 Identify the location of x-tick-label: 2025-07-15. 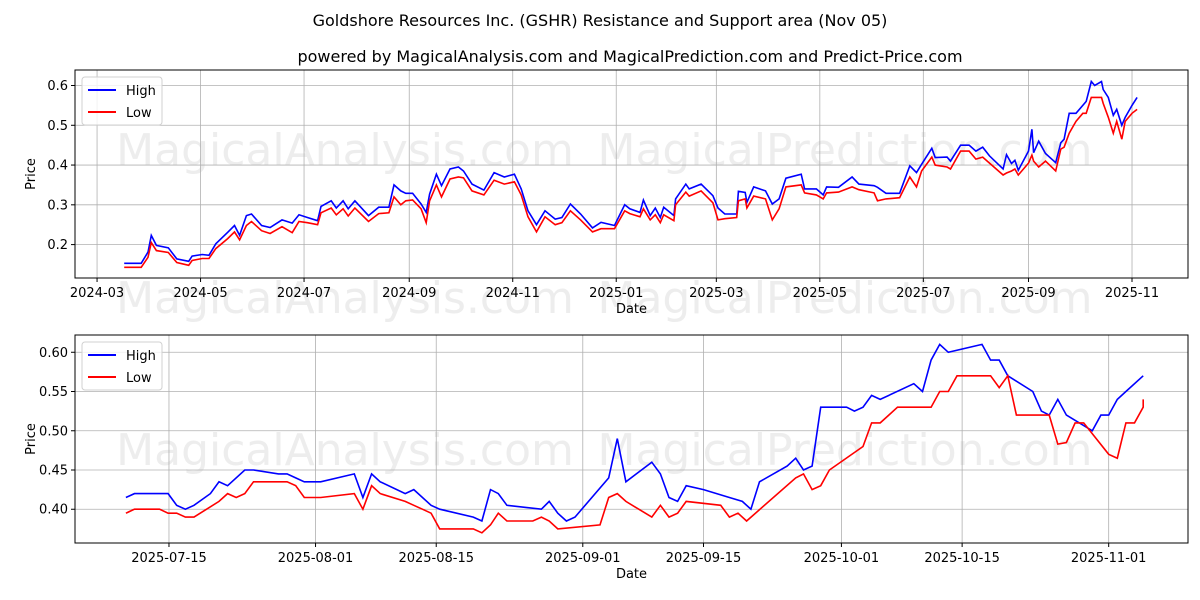
(169, 558).